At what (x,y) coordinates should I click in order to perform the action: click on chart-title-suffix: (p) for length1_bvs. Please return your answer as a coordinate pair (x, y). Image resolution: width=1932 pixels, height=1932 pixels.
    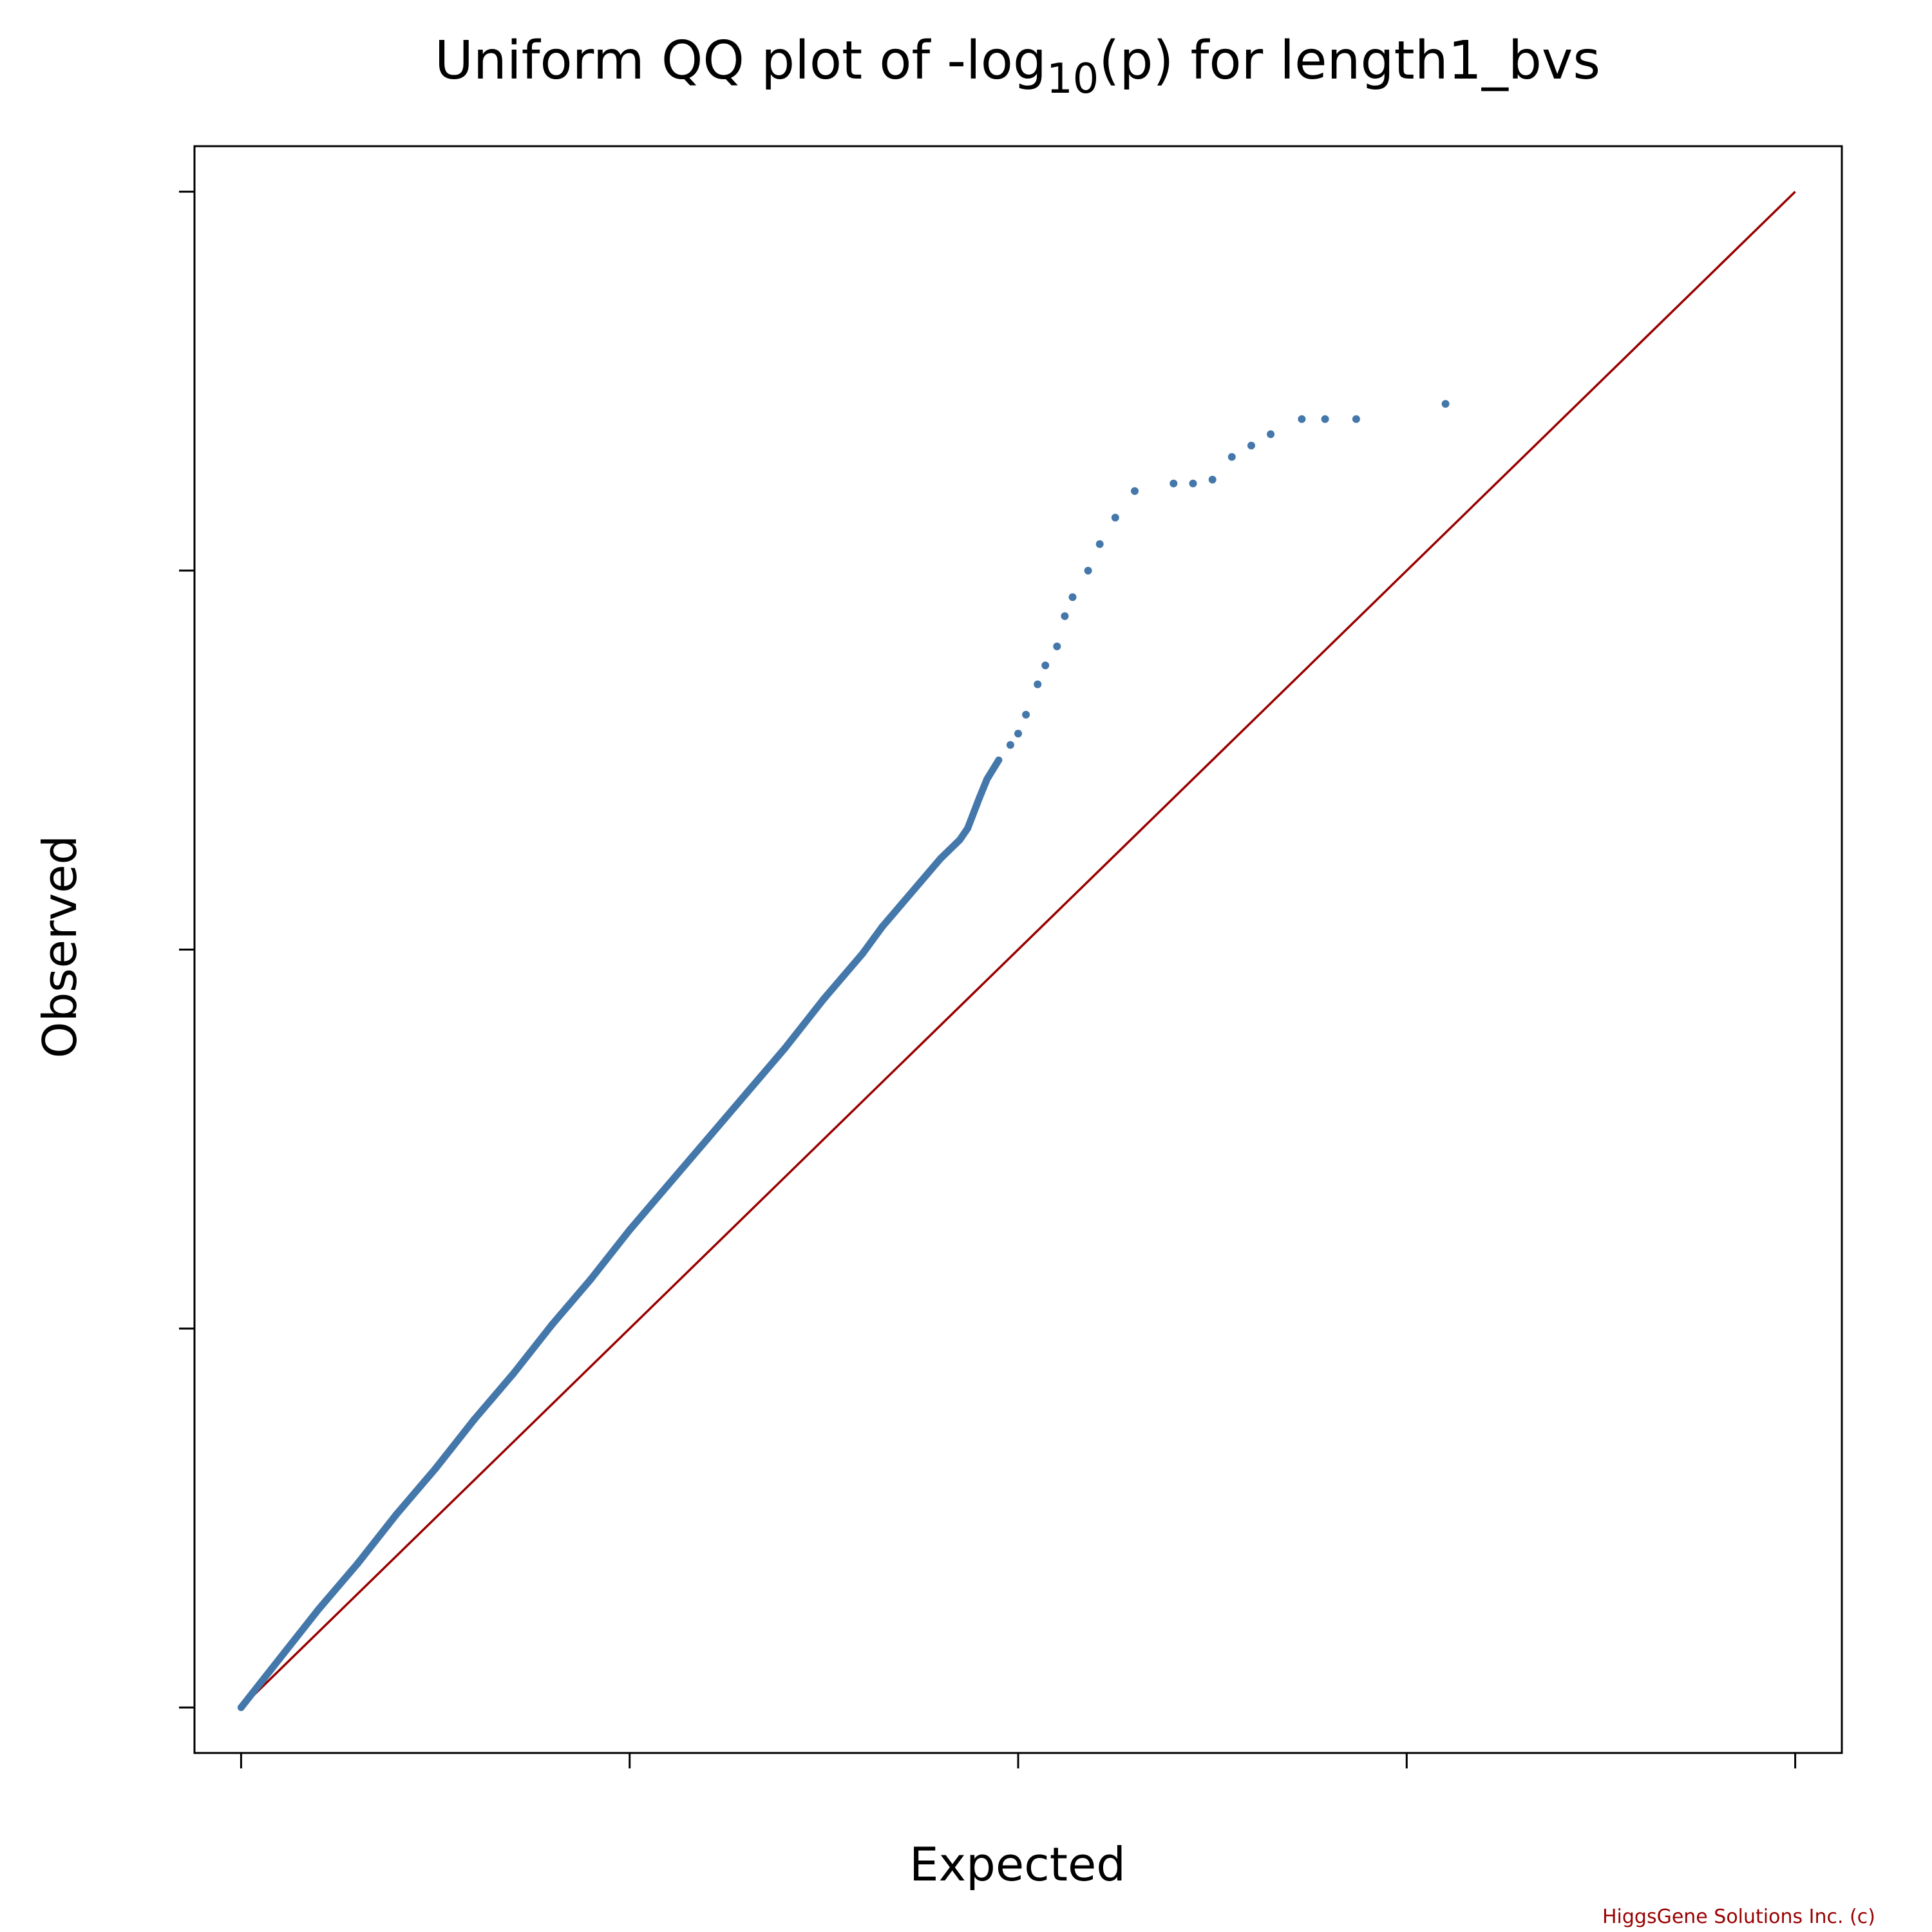
    Looking at the image, I should click on (1349, 60).